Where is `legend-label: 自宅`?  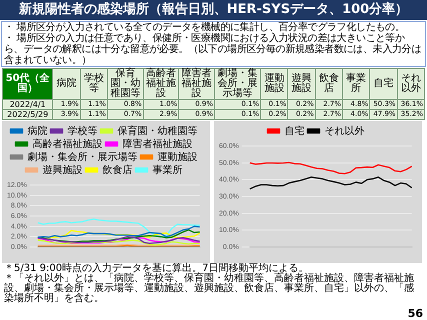
legend-label: 自宅 is located at coordinates (294, 130).